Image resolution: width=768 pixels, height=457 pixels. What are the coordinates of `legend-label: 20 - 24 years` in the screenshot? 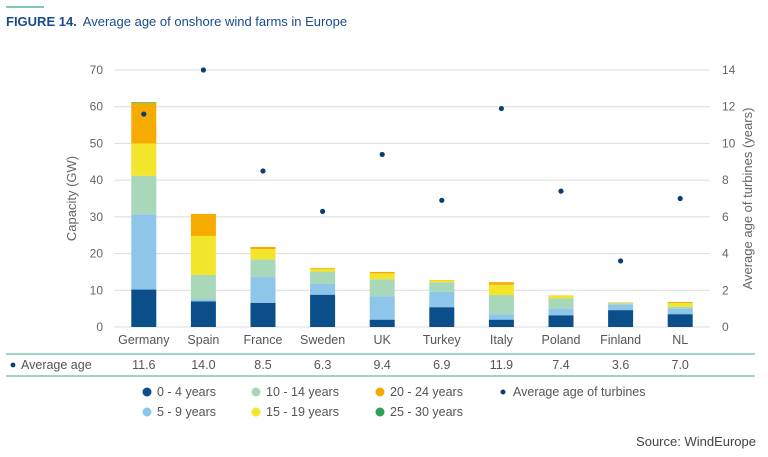 It's located at (426, 392).